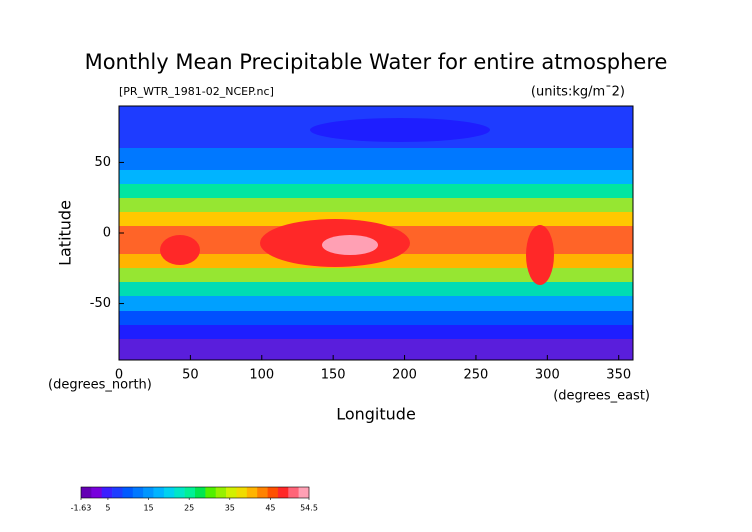 The height and width of the screenshot is (532, 752). Describe the element at coordinates (107, 233) in the screenshot. I see `y-tick-label: 0` at that location.